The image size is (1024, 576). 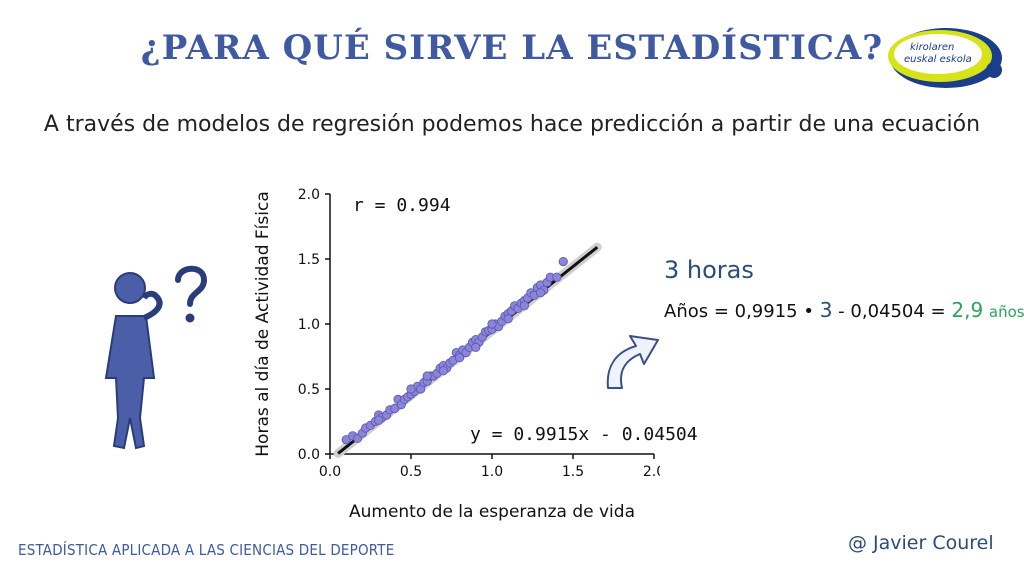 What do you see at coordinates (921, 543) in the screenshot?
I see `author-footer: @ Javier Courel` at bounding box center [921, 543].